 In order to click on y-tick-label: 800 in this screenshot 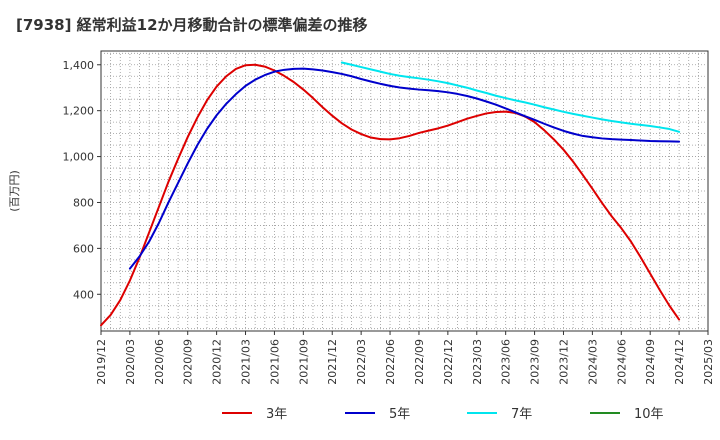, I will do `click(83, 202)`.